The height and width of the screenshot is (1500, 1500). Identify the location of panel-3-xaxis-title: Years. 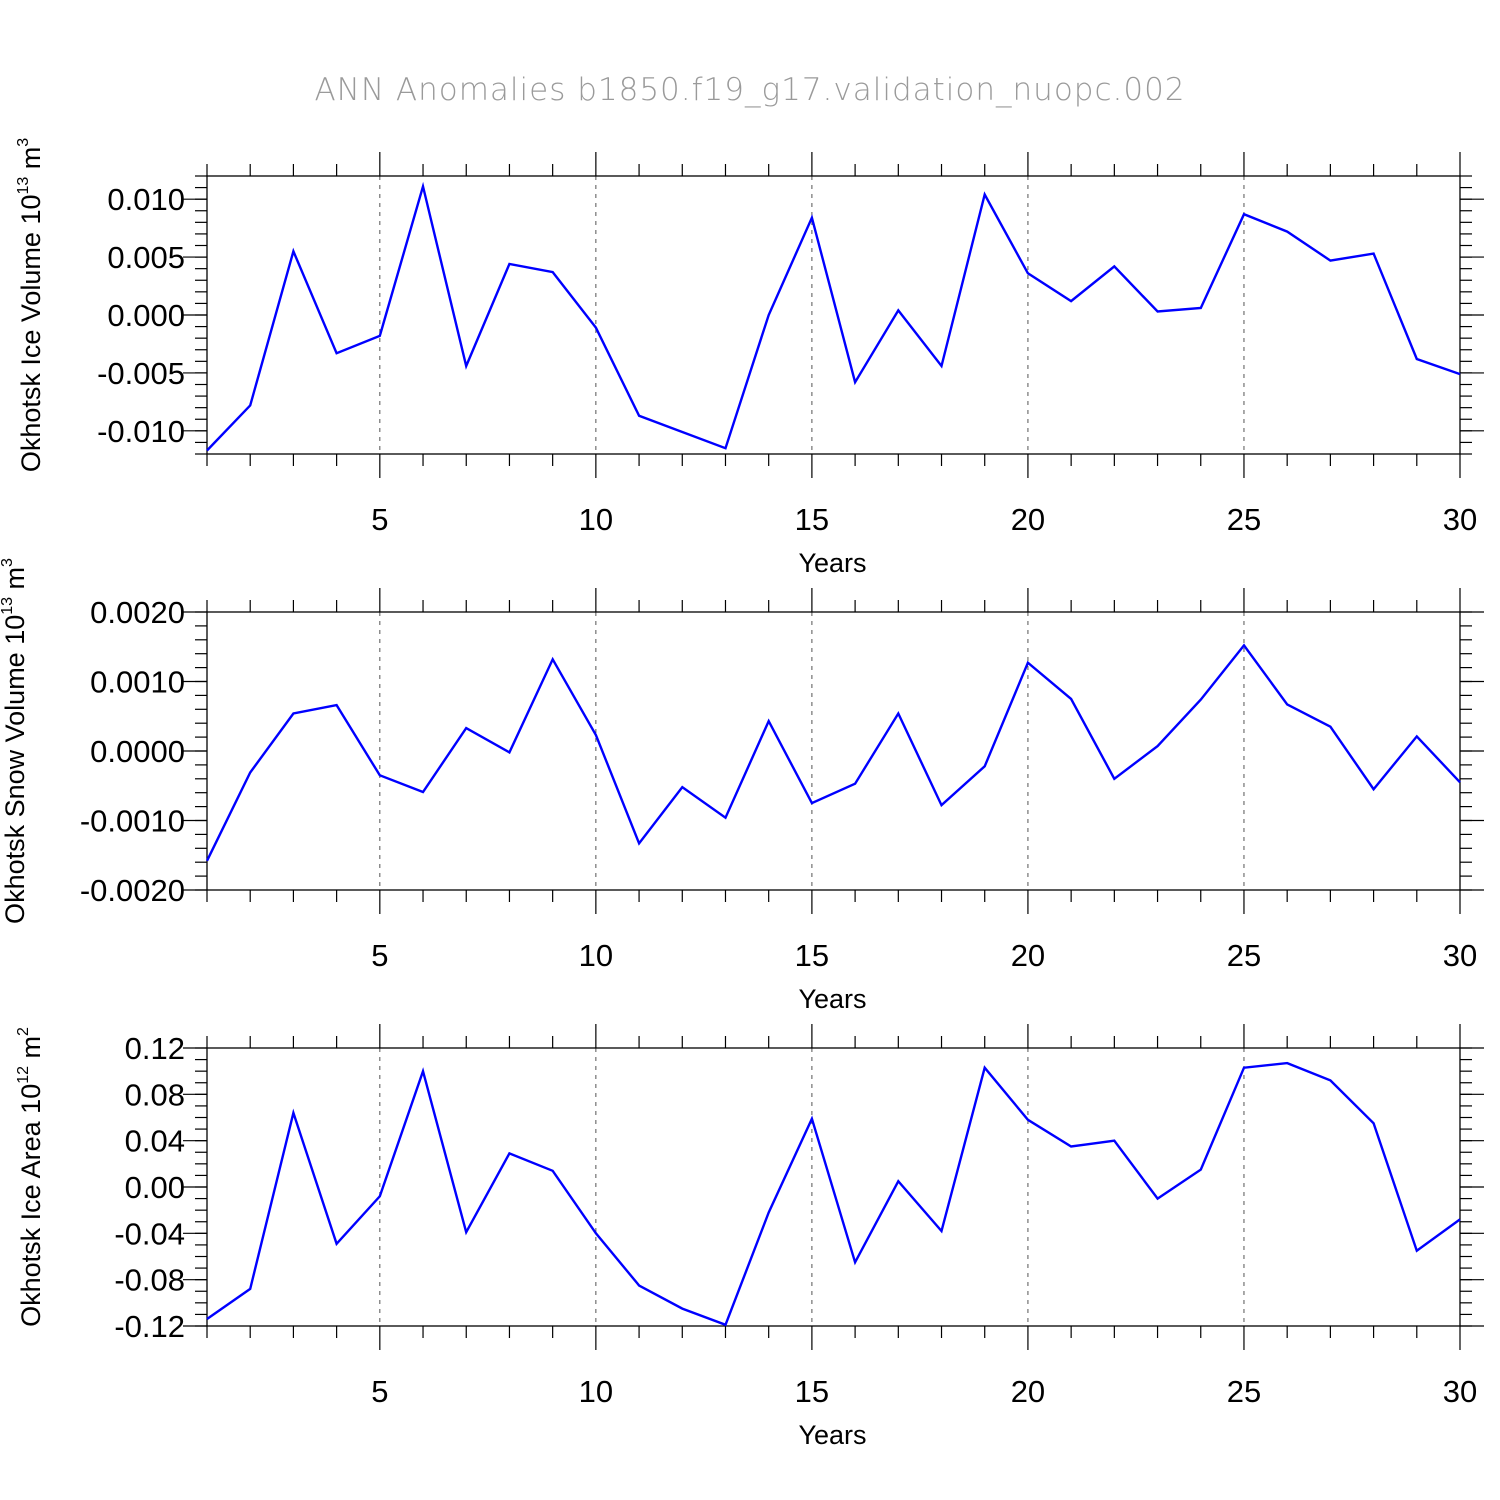
(832, 1435).